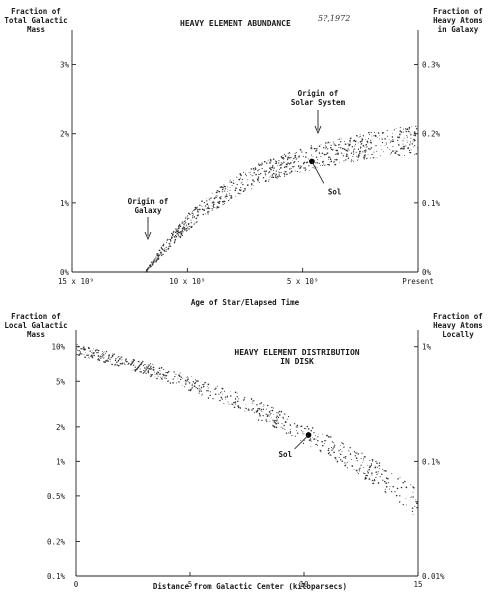  What do you see at coordinates (61, 461) in the screenshot?
I see `chart-bottom-y-tick-label: 1%` at bounding box center [61, 461].